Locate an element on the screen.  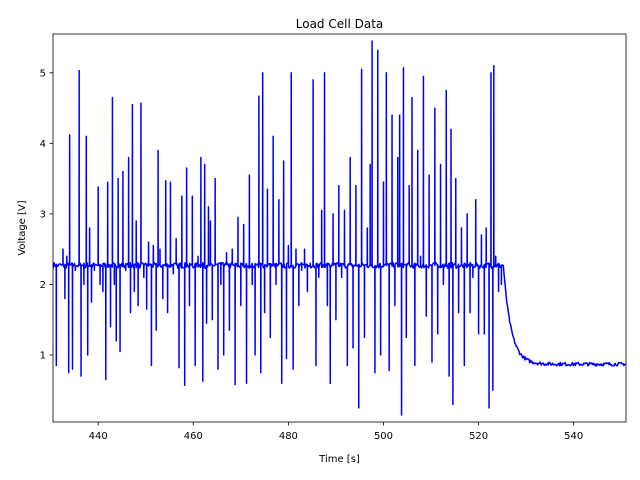
y-axis-ticks: 1 2 3 4 5 is located at coordinates (46, 214).